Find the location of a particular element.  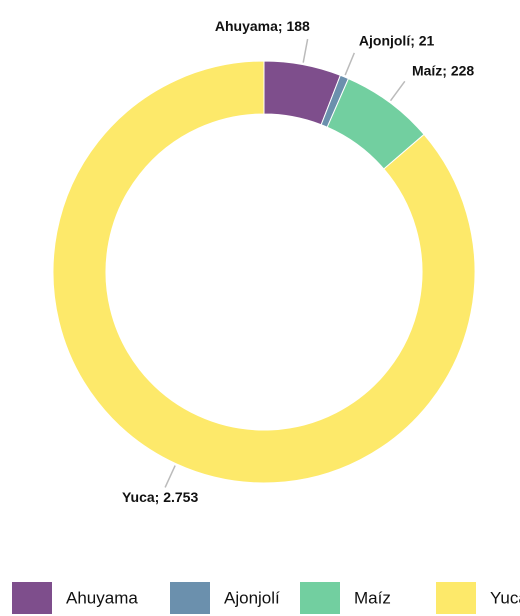

data-label: Ajonjolí; 21 is located at coordinates (397, 40).